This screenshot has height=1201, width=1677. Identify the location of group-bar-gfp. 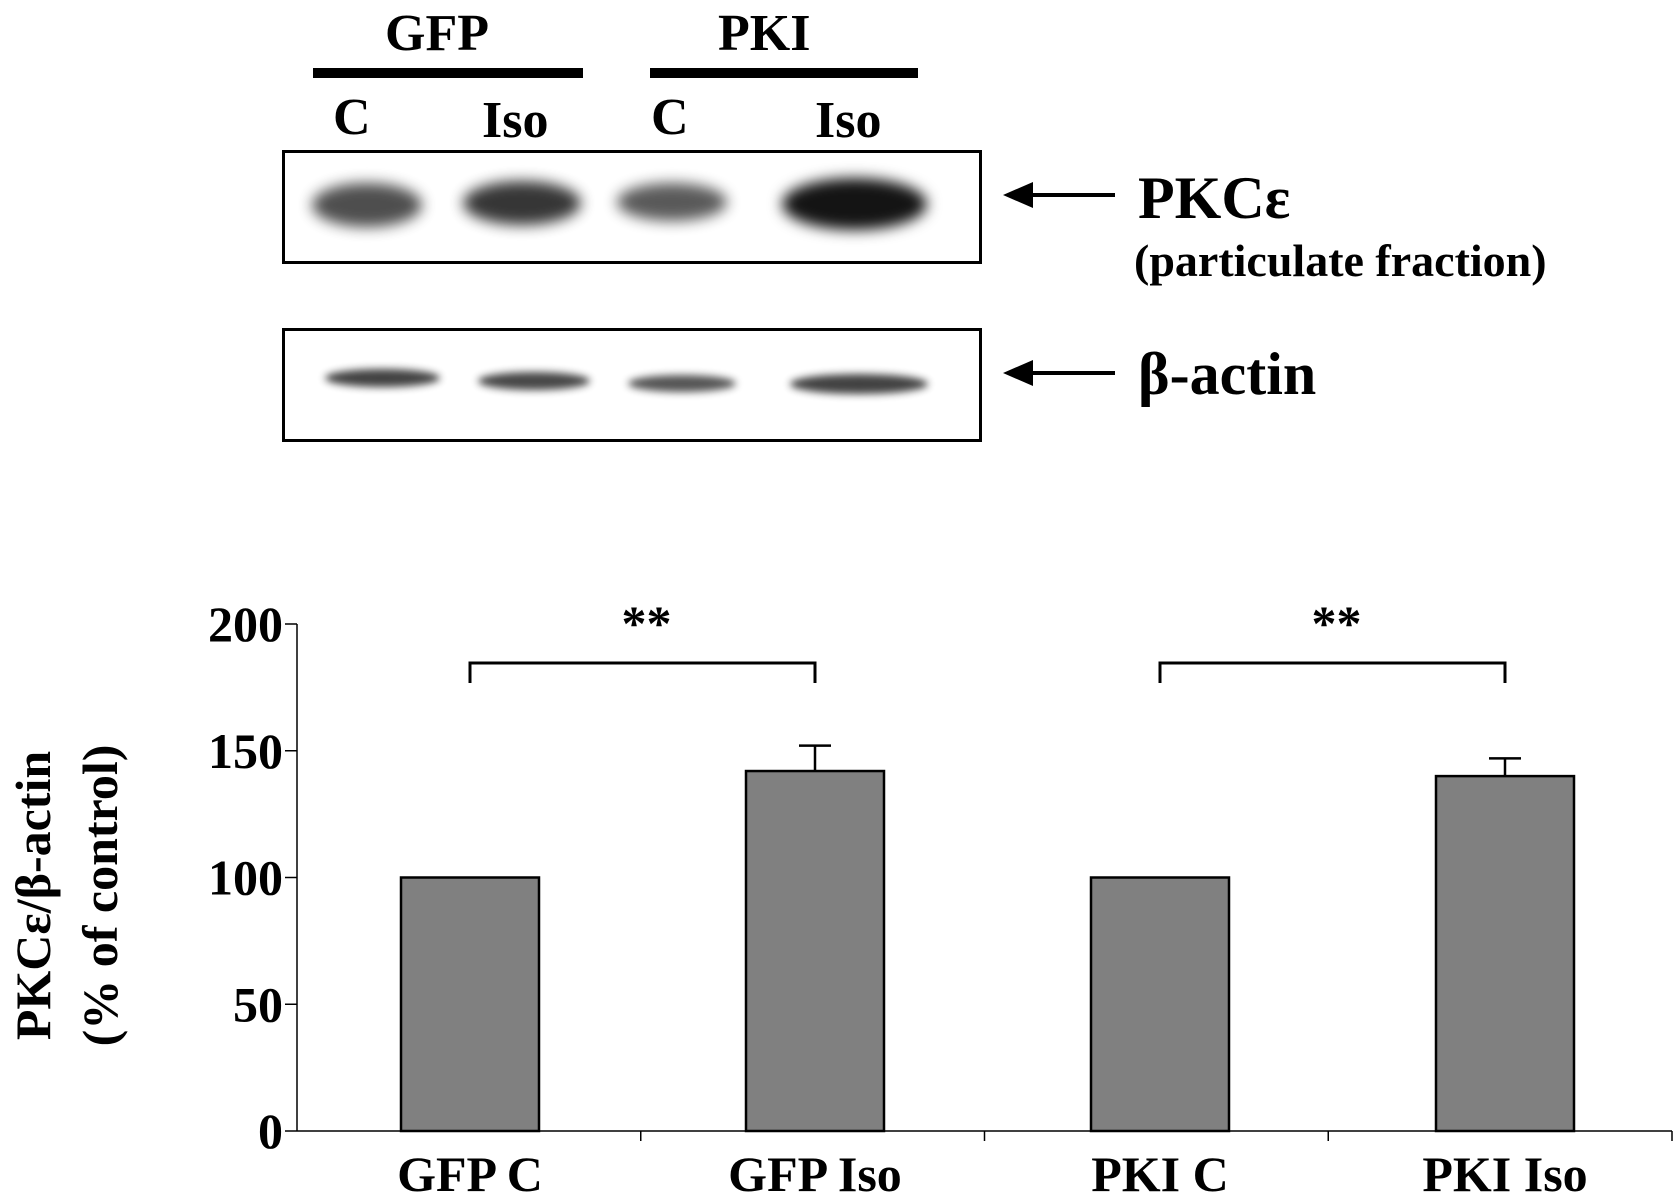
(448, 73).